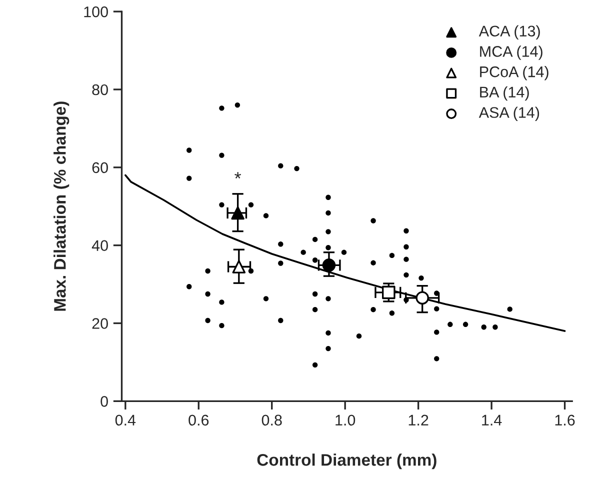 This screenshot has height=481, width=591. I want to click on legend-label: ASA (14), so click(509, 113).